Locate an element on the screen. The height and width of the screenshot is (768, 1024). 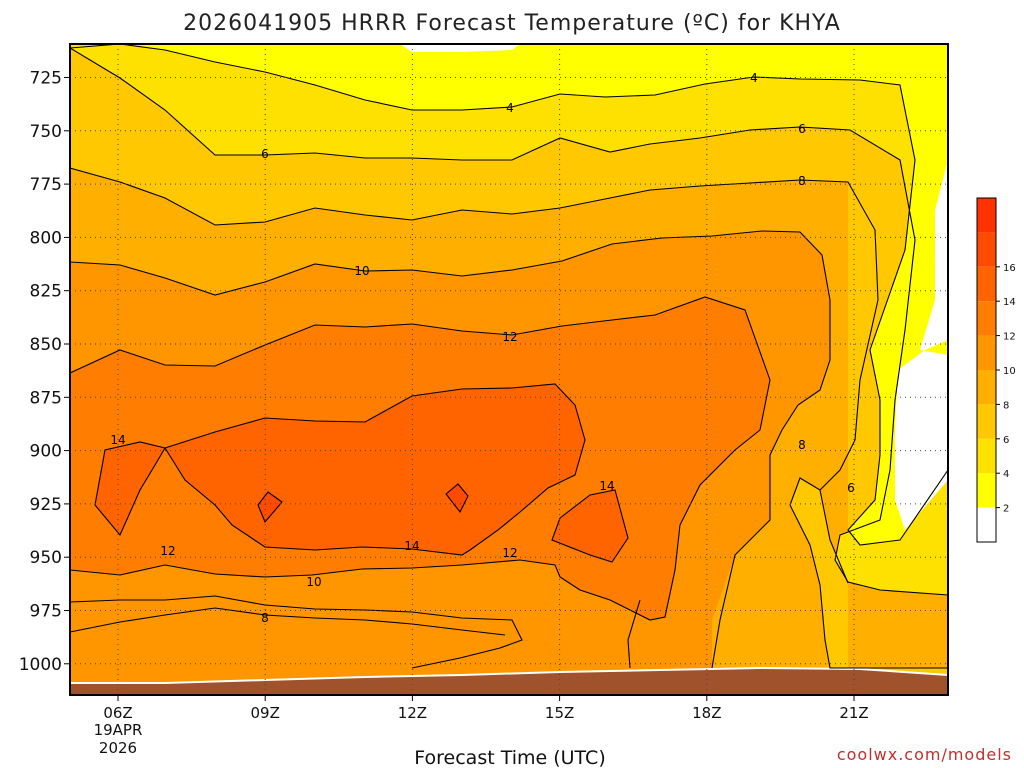
ground-edge is located at coordinates (509, 675).